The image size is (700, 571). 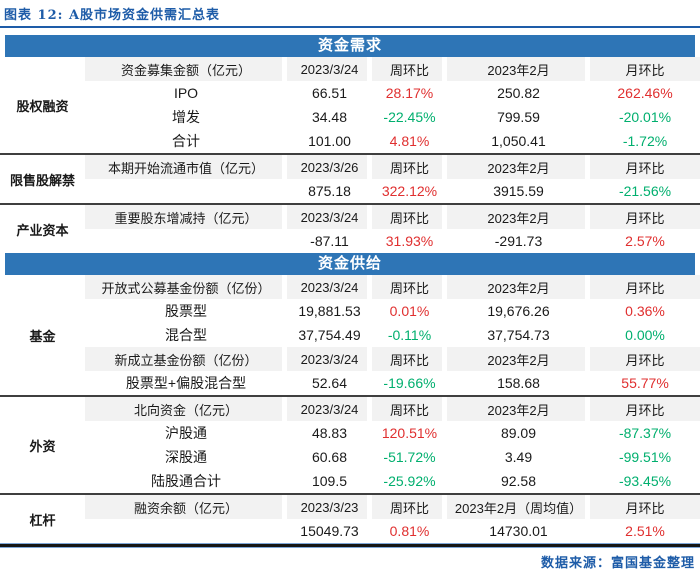 I want to click on pct-cell: 0.81%, so click(x=409, y=531).